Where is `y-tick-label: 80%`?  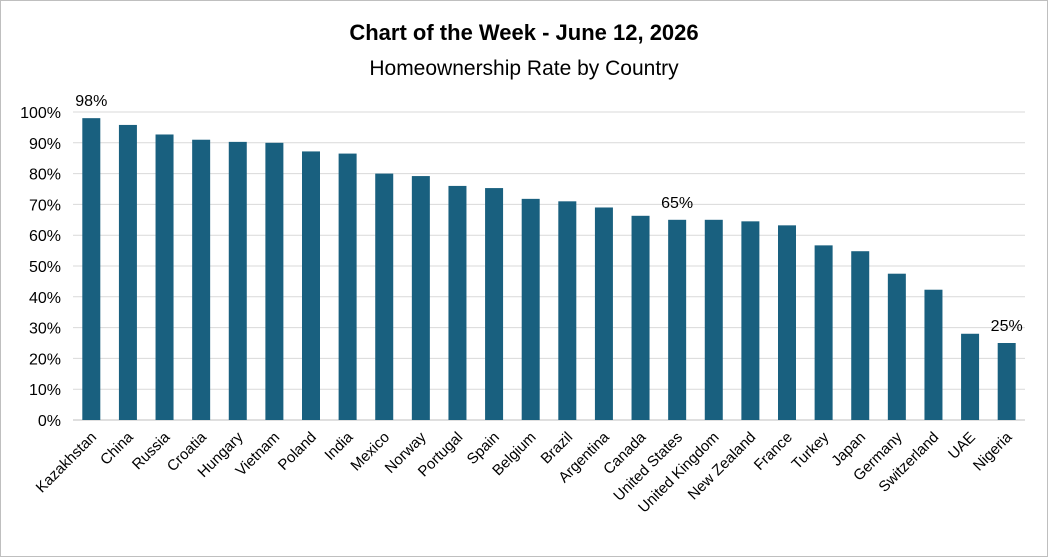 y-tick-label: 80% is located at coordinates (45, 175).